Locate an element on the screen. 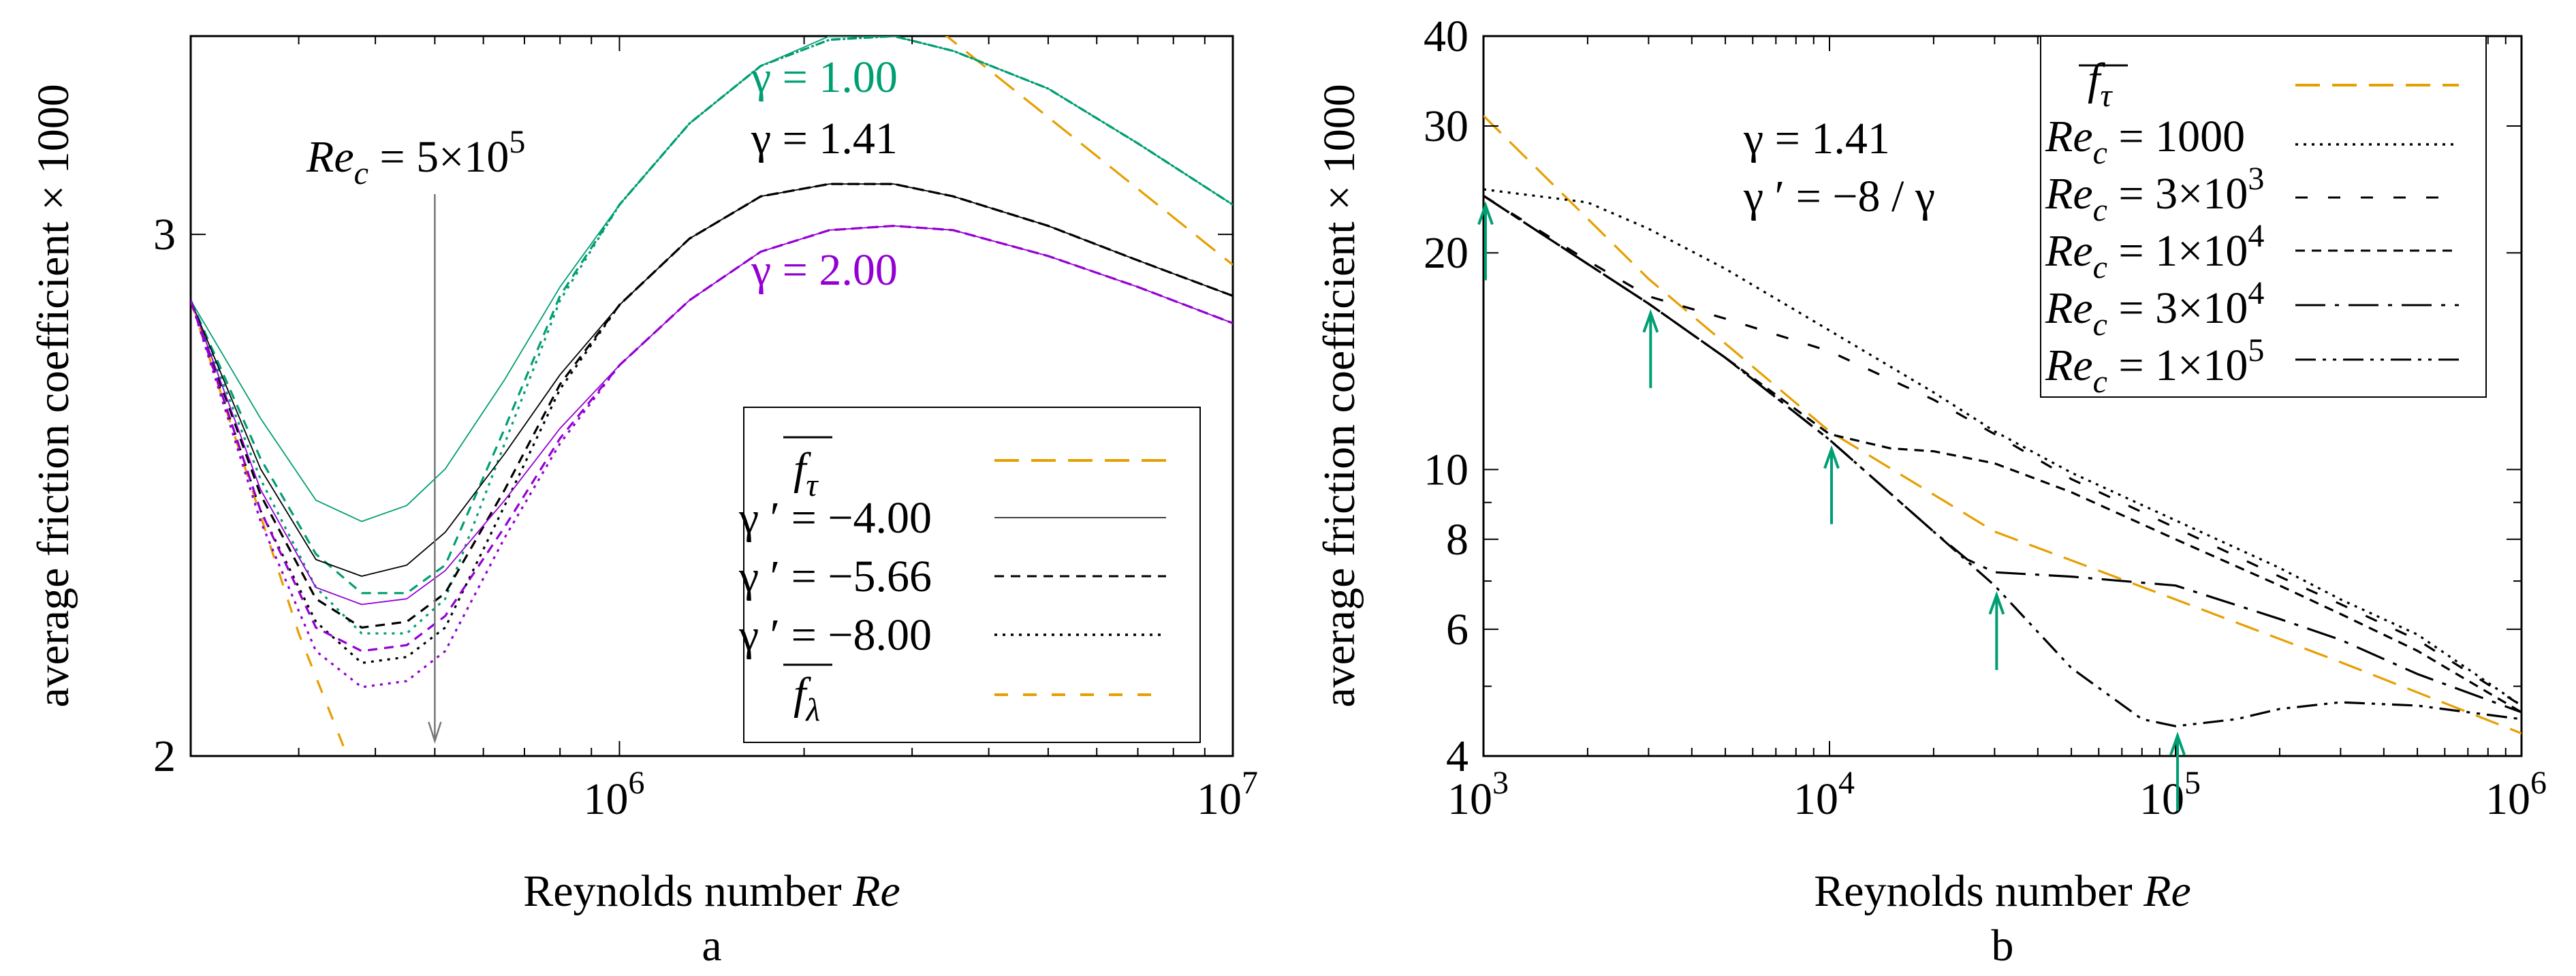 This screenshot has width=2576, height=976. x-tick-label: 10⁵ is located at coordinates (2170, 794).